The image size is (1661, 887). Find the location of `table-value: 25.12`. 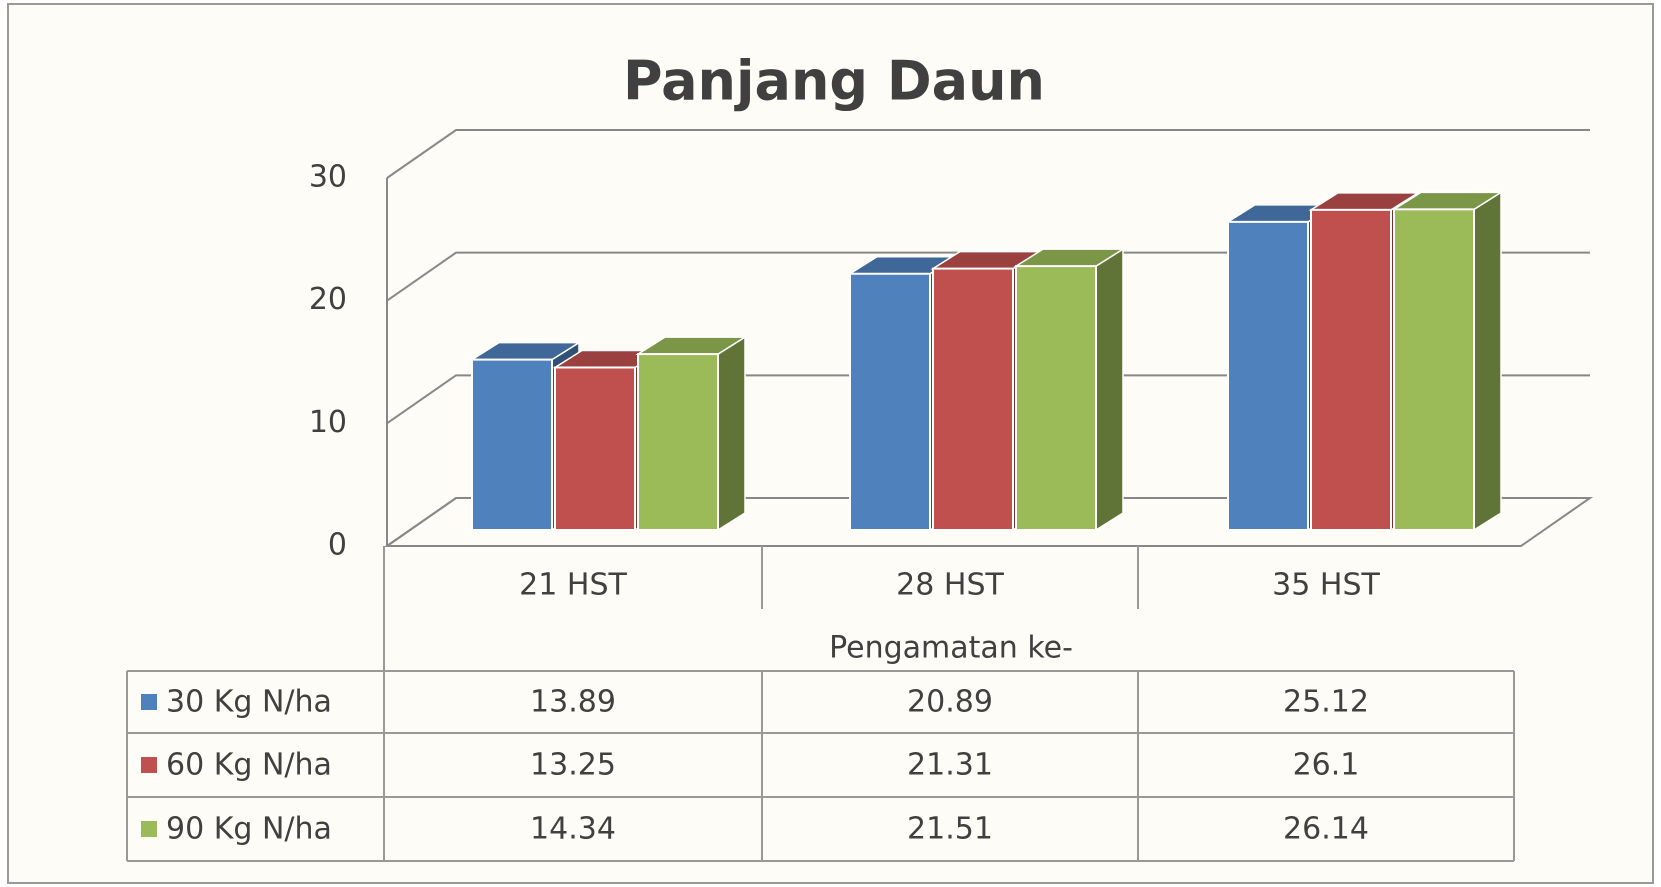

table-value: 25.12 is located at coordinates (1326, 702).